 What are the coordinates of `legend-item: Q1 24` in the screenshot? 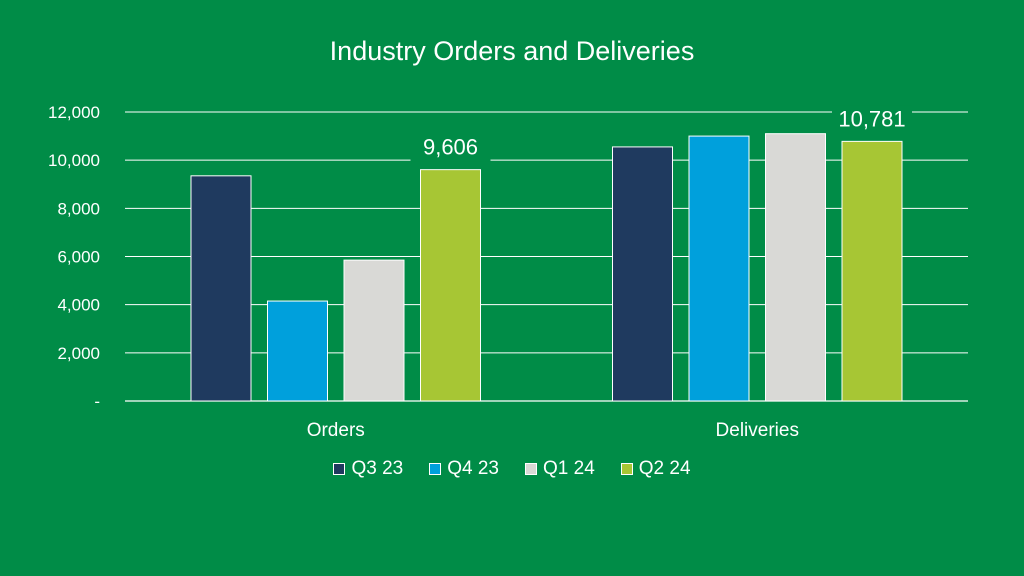 It's located at (560, 469).